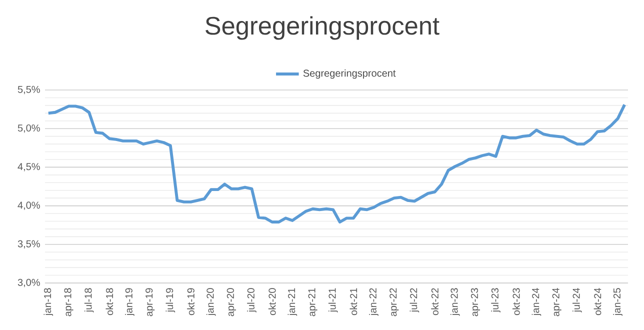 The width and height of the screenshot is (644, 330). I want to click on x-tick-label: jan-24, so click(537, 302).